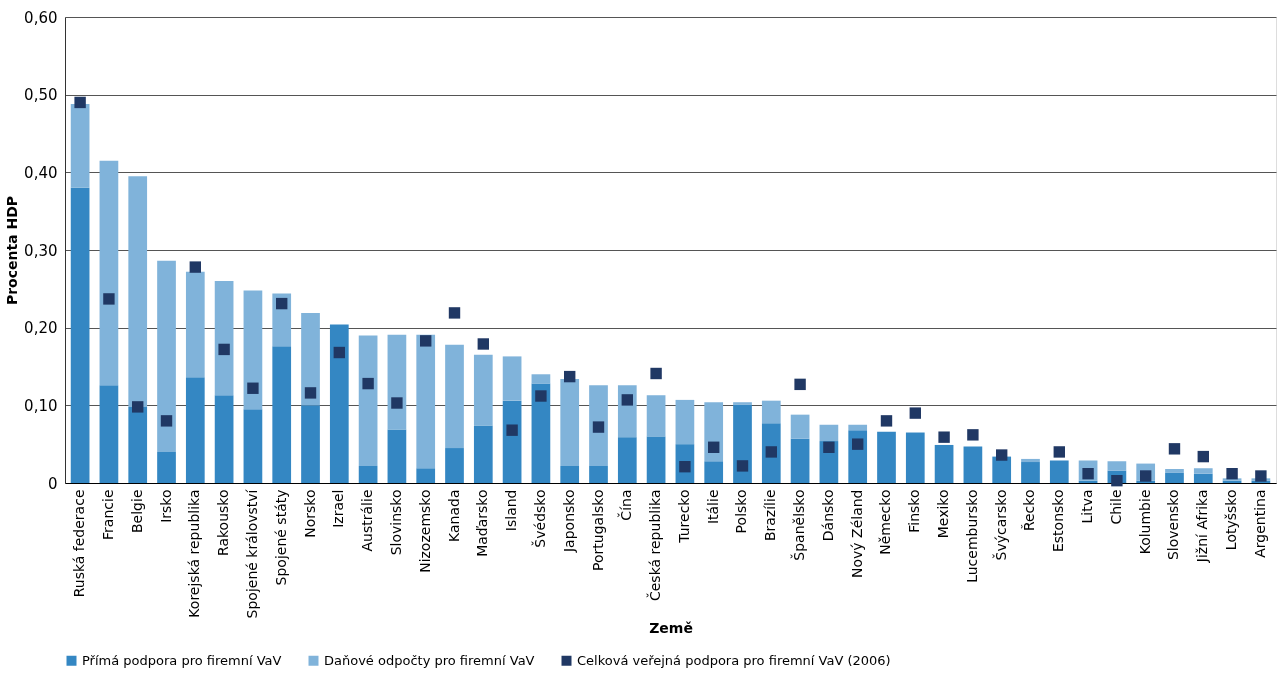 This screenshot has width=1284, height=673. What do you see at coordinates (1029, 510) in the screenshot?
I see `x-tick-label: Řecko` at bounding box center [1029, 510].